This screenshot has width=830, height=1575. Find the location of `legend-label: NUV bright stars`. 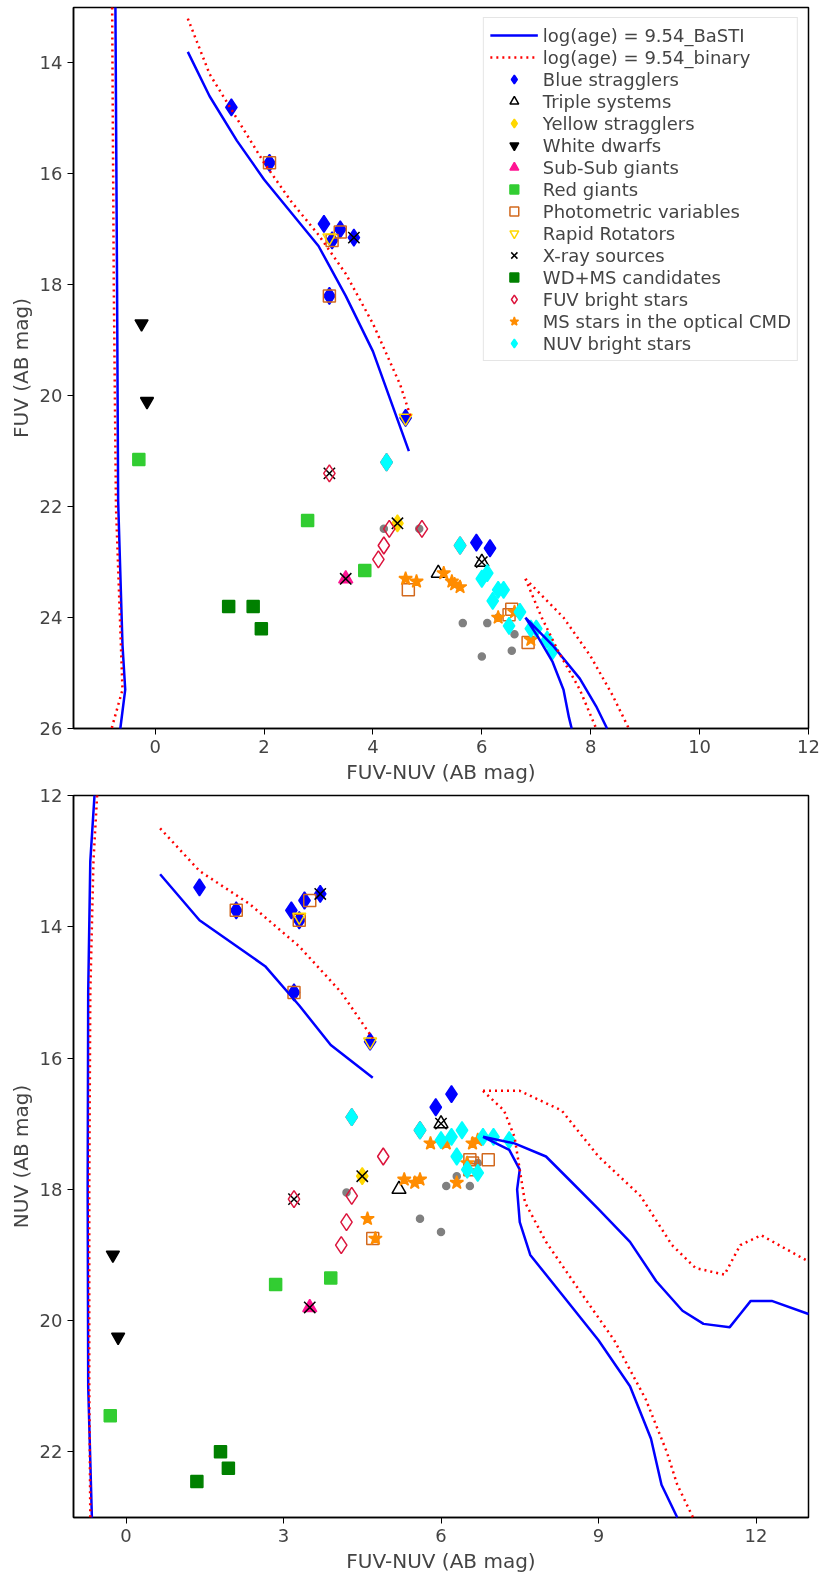

legend-label: NUV bright stars is located at coordinates (617, 343).